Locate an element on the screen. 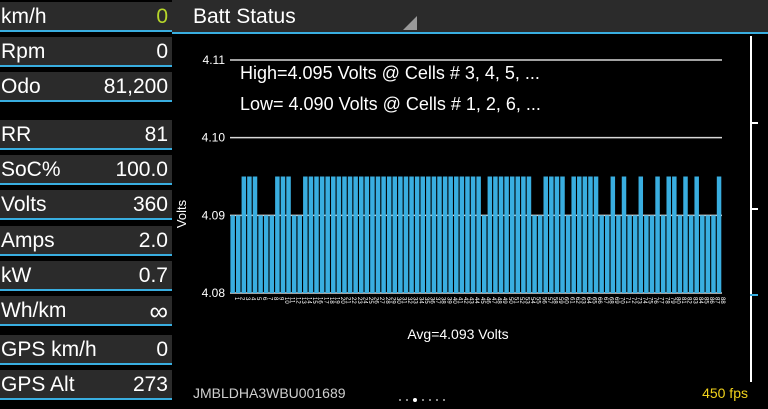  x-tick-label: 66 is located at coordinates (599, 300).